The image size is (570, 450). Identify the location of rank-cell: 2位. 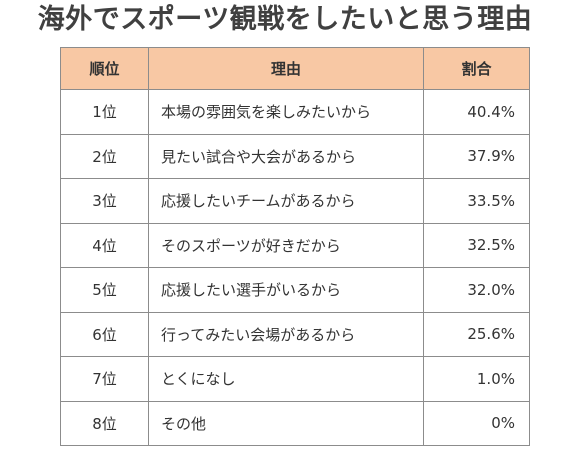
(104, 156).